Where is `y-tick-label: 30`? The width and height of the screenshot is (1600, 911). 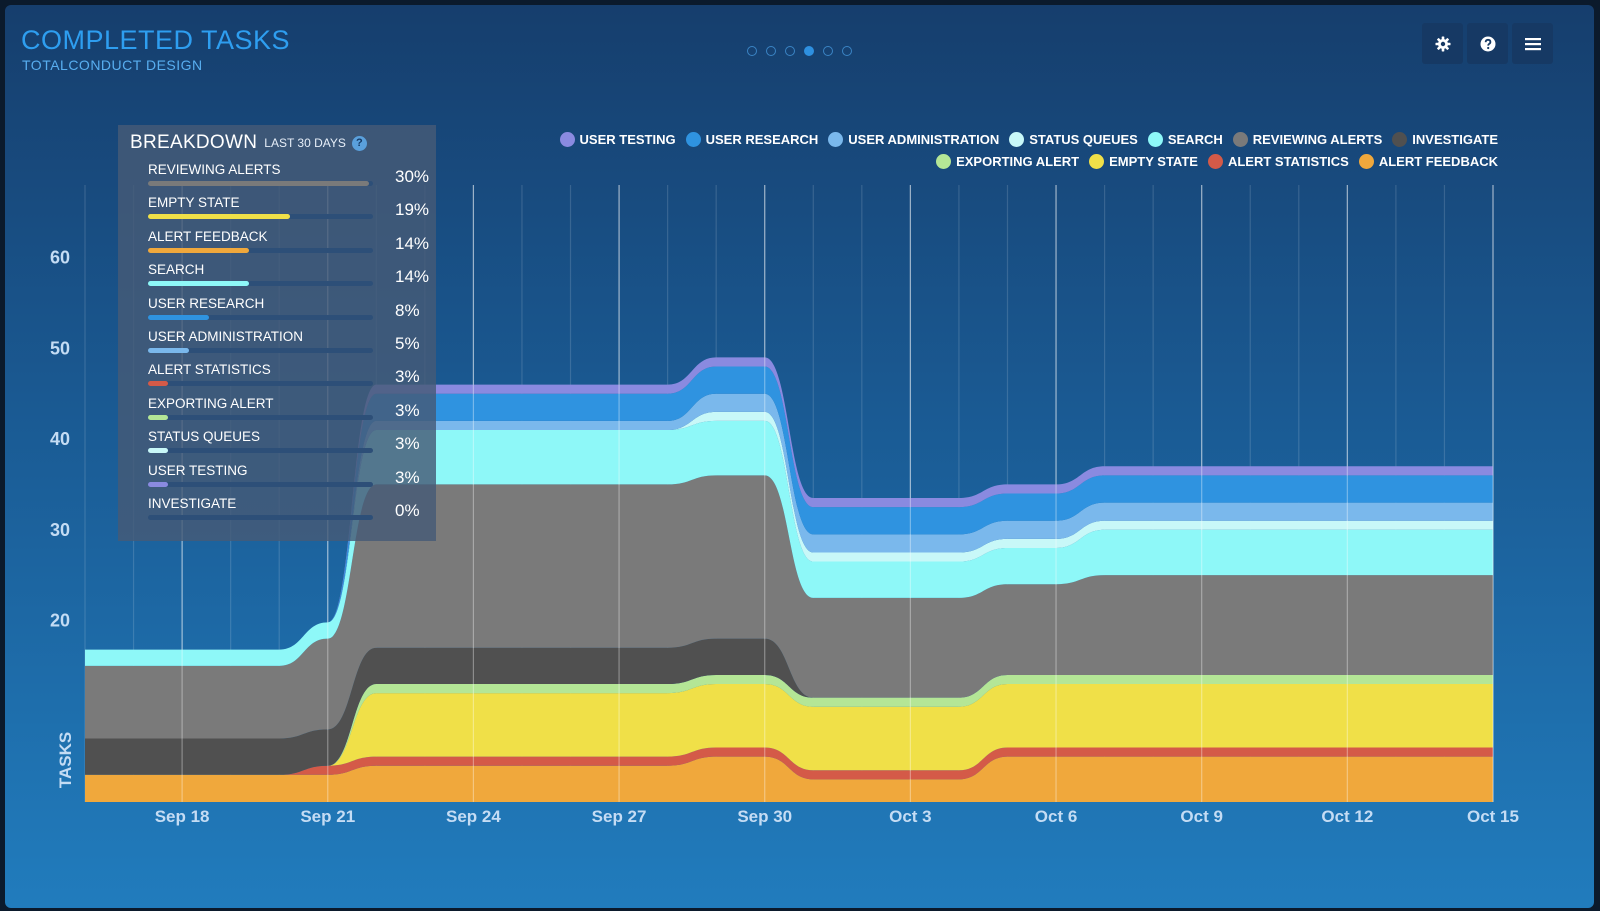 y-tick-label: 30 is located at coordinates (60, 530).